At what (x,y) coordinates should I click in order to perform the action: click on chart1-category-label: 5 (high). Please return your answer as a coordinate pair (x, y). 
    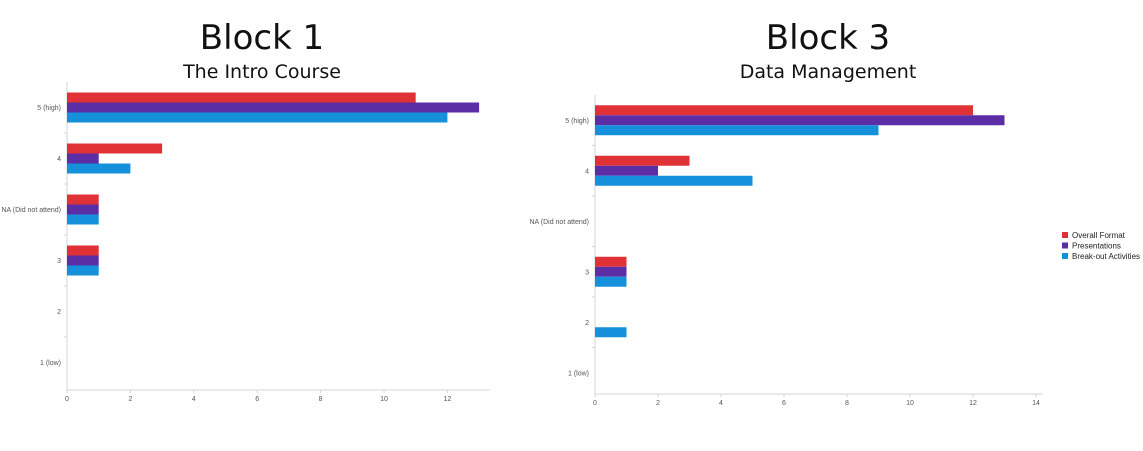
    Looking at the image, I should click on (49, 108).